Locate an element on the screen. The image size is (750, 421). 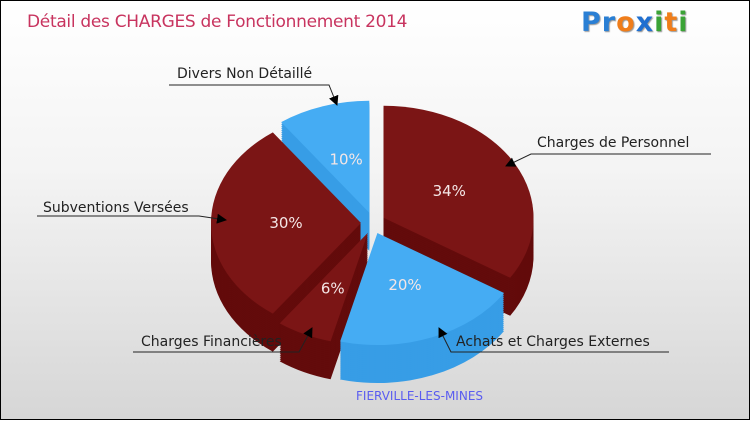
pct-label: 10% is located at coordinates (345, 159).